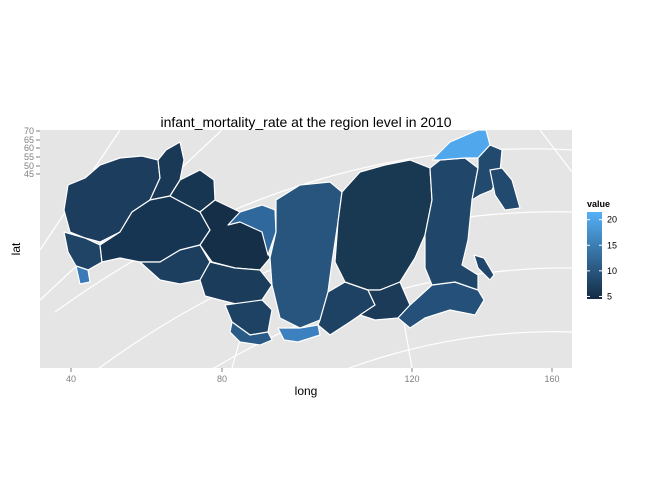 This screenshot has width=648, height=504. I want to click on meridian-line, so click(555, 151).